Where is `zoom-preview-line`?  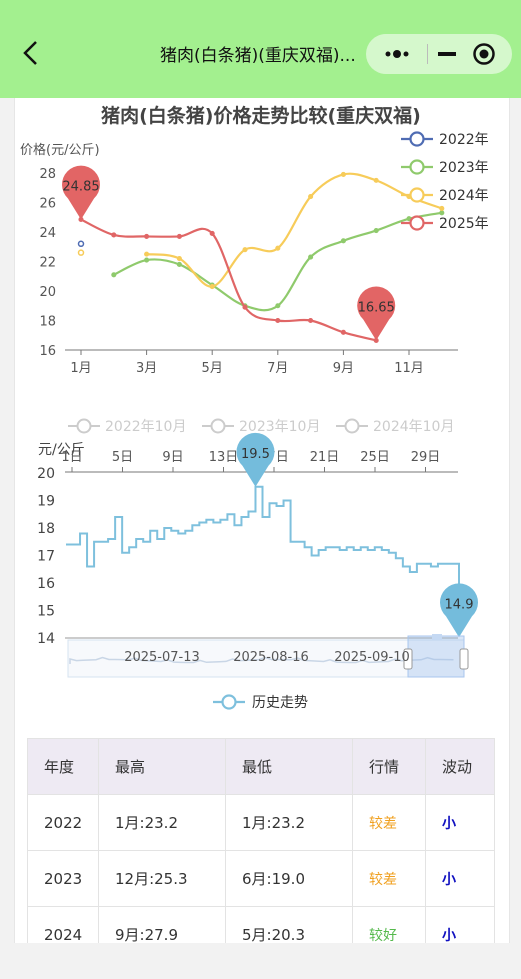 zoom-preview-line is located at coordinates (261, 660).